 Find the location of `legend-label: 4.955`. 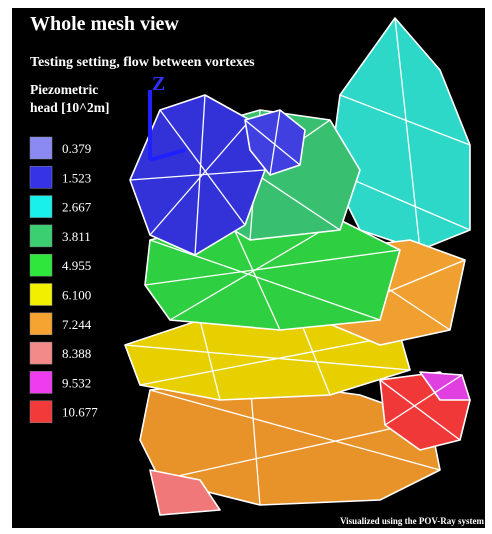

legend-label: 4.955 is located at coordinates (76, 265).